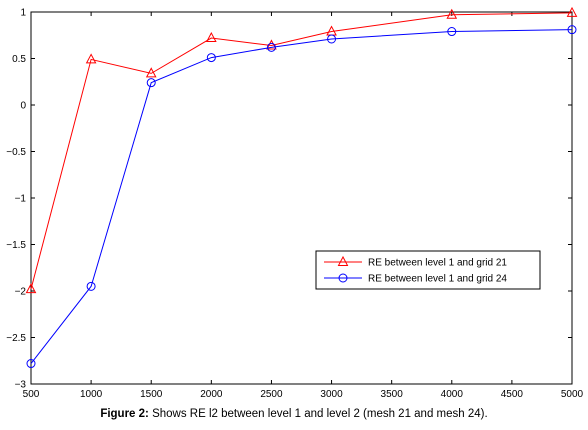  I want to click on x-tick-label: 3000, so click(331, 394).